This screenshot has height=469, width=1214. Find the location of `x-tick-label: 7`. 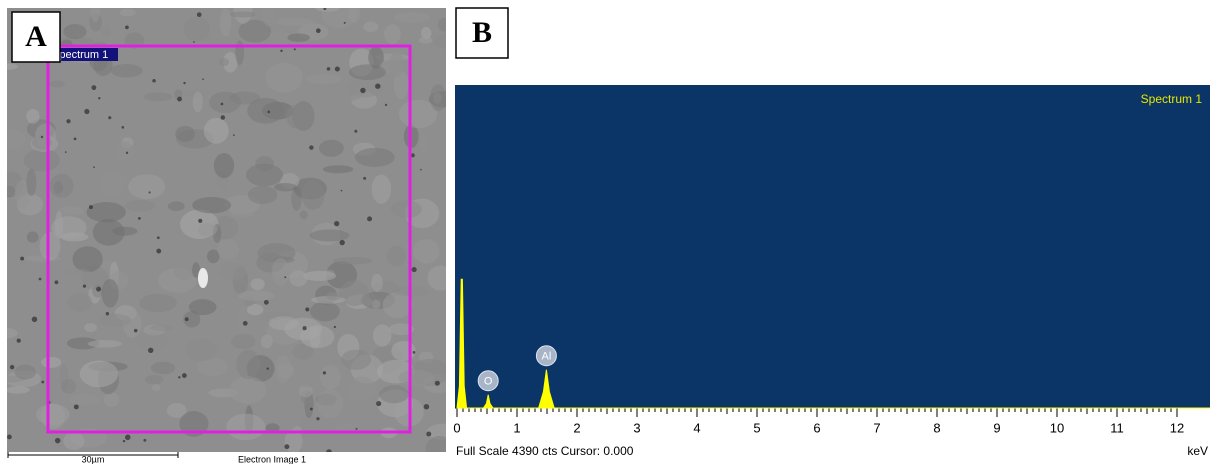

x-tick-label: 7 is located at coordinates (876, 427).